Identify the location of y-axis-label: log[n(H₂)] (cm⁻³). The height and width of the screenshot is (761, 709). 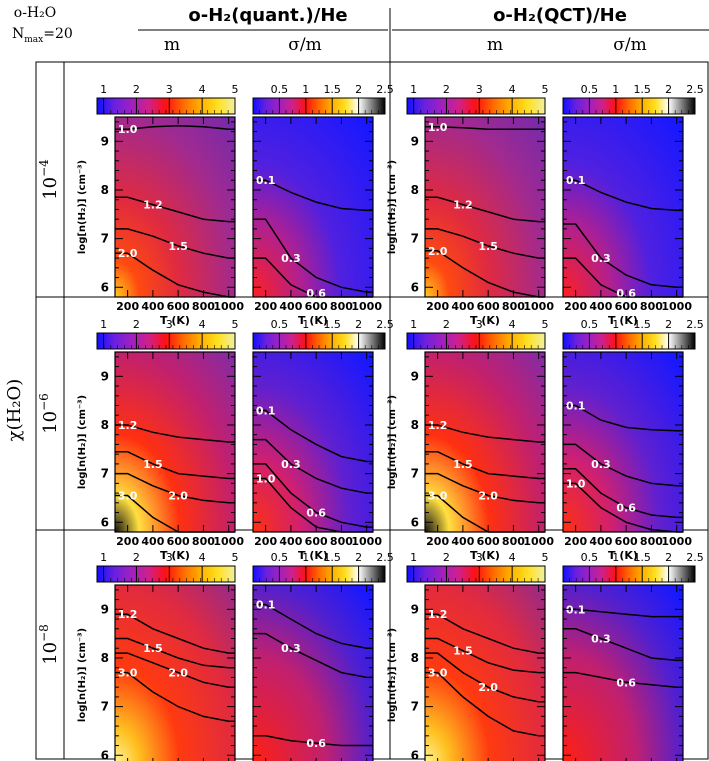
(82, 207).